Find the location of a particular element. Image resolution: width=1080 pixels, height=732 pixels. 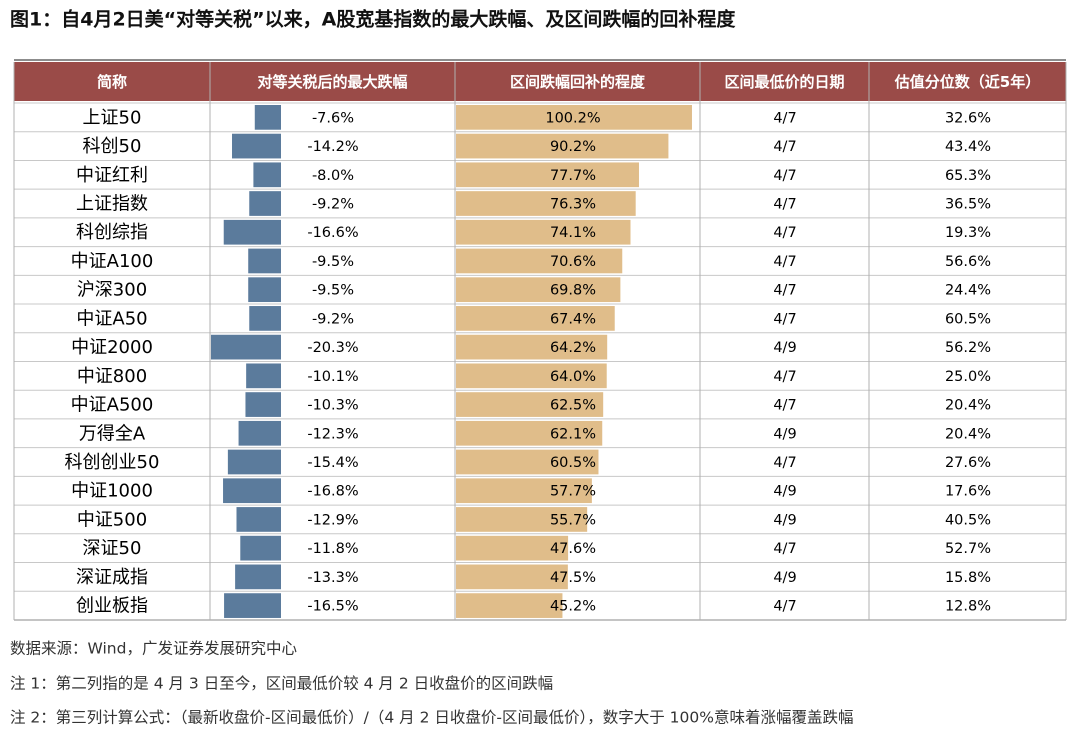

cell: 12.8% is located at coordinates (968, 607).